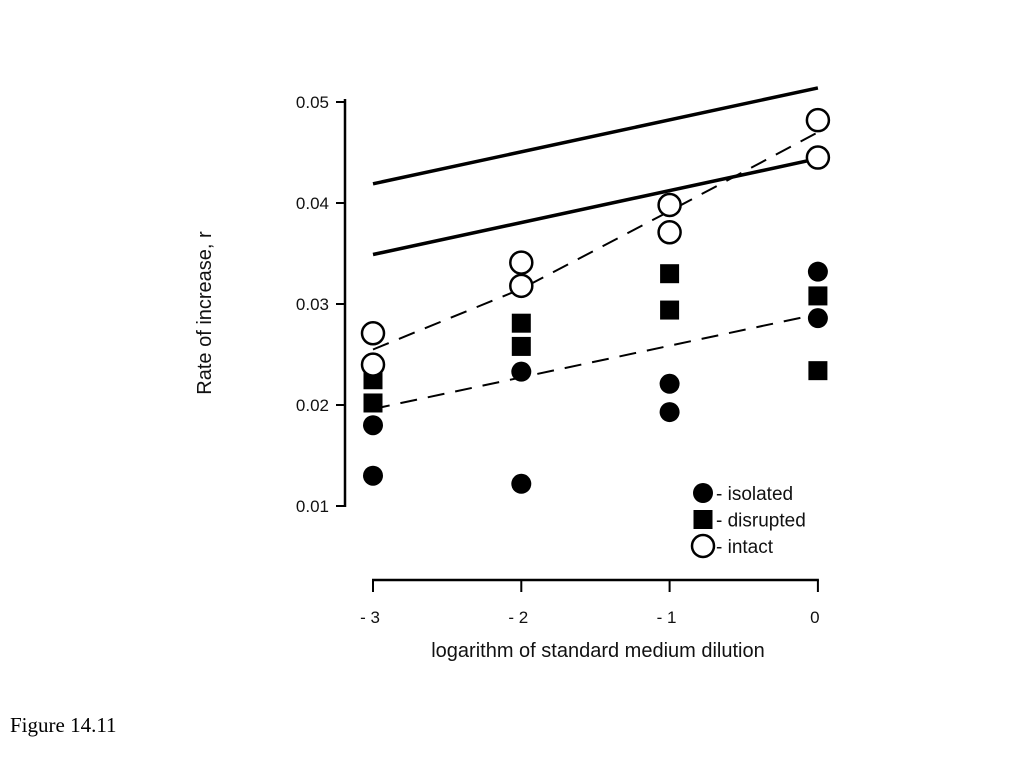 The image size is (1024, 768). What do you see at coordinates (518, 617) in the screenshot?
I see `x-tick-label: - 2` at bounding box center [518, 617].